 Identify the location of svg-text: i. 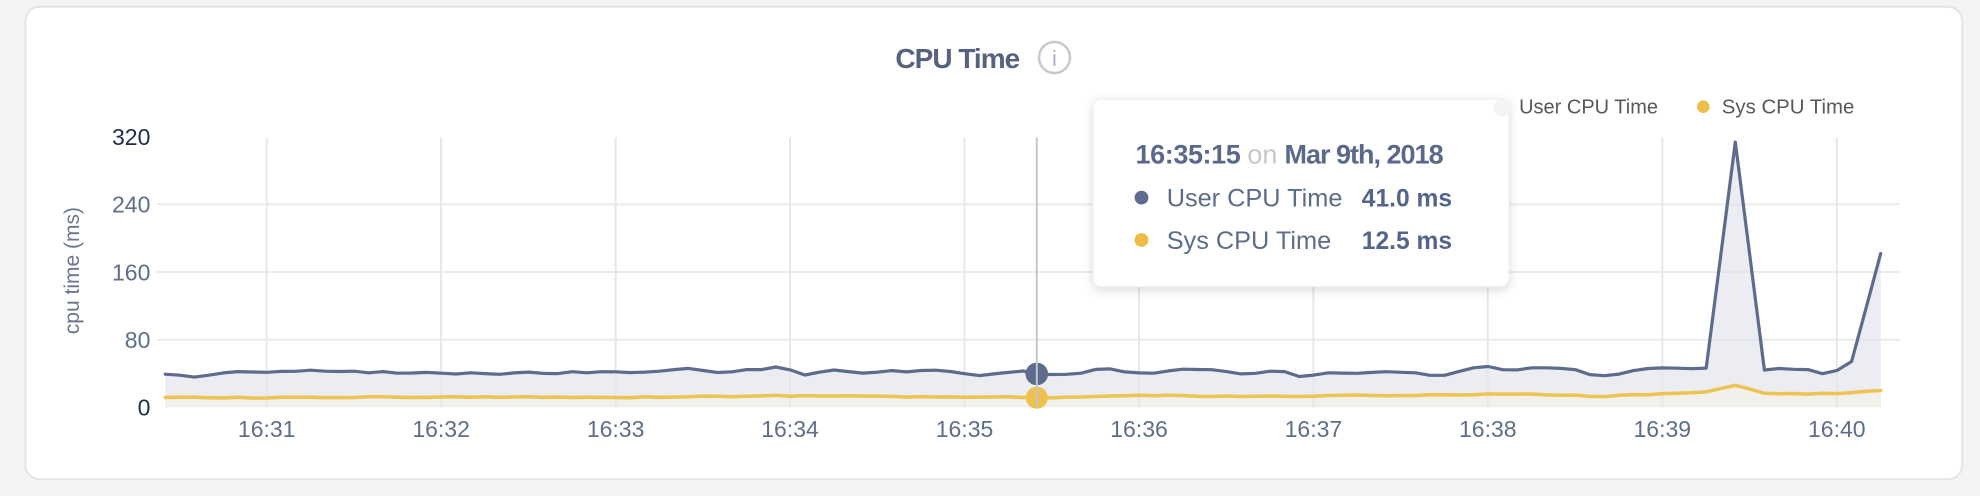
(1054, 58).